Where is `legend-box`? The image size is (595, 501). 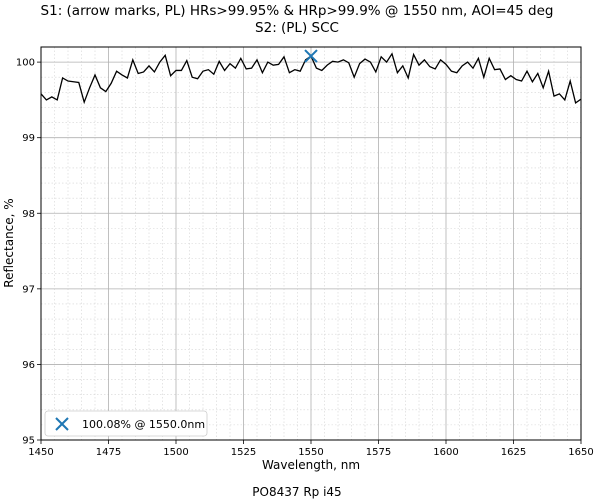
legend-box is located at coordinates (126, 423).